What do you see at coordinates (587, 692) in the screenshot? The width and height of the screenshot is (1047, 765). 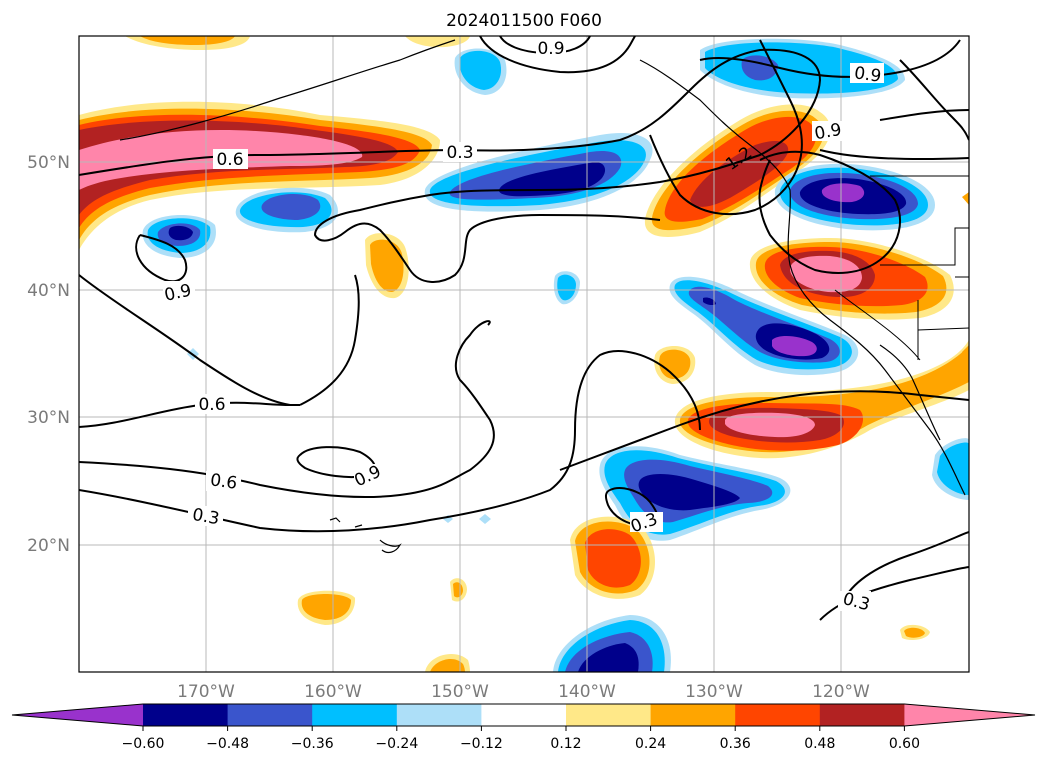 I see `lon-label: 140°W` at bounding box center [587, 692].